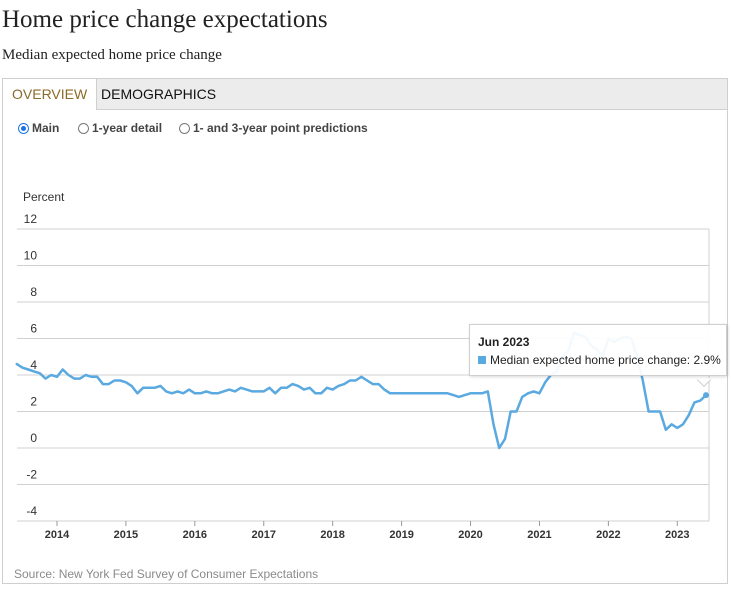 Image resolution: width=732 pixels, height=593 pixels. Describe the element at coordinates (332, 535) in the screenshot. I see `x-tick-label: 2018` at that location.